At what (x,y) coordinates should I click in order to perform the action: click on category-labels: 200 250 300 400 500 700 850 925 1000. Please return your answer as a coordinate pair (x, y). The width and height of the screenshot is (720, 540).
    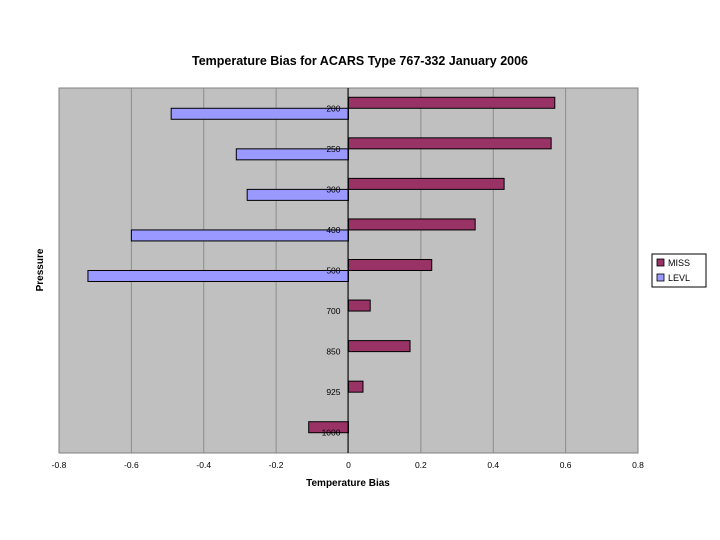
    Looking at the image, I should click on (331, 270).